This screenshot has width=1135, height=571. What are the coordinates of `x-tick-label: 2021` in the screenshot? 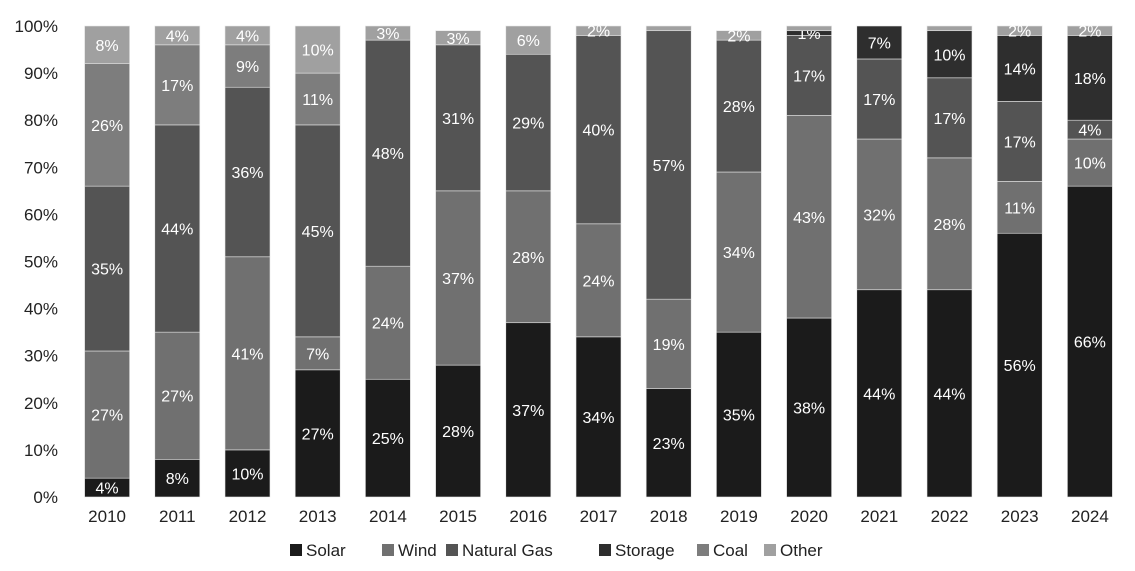 It's located at (879, 516).